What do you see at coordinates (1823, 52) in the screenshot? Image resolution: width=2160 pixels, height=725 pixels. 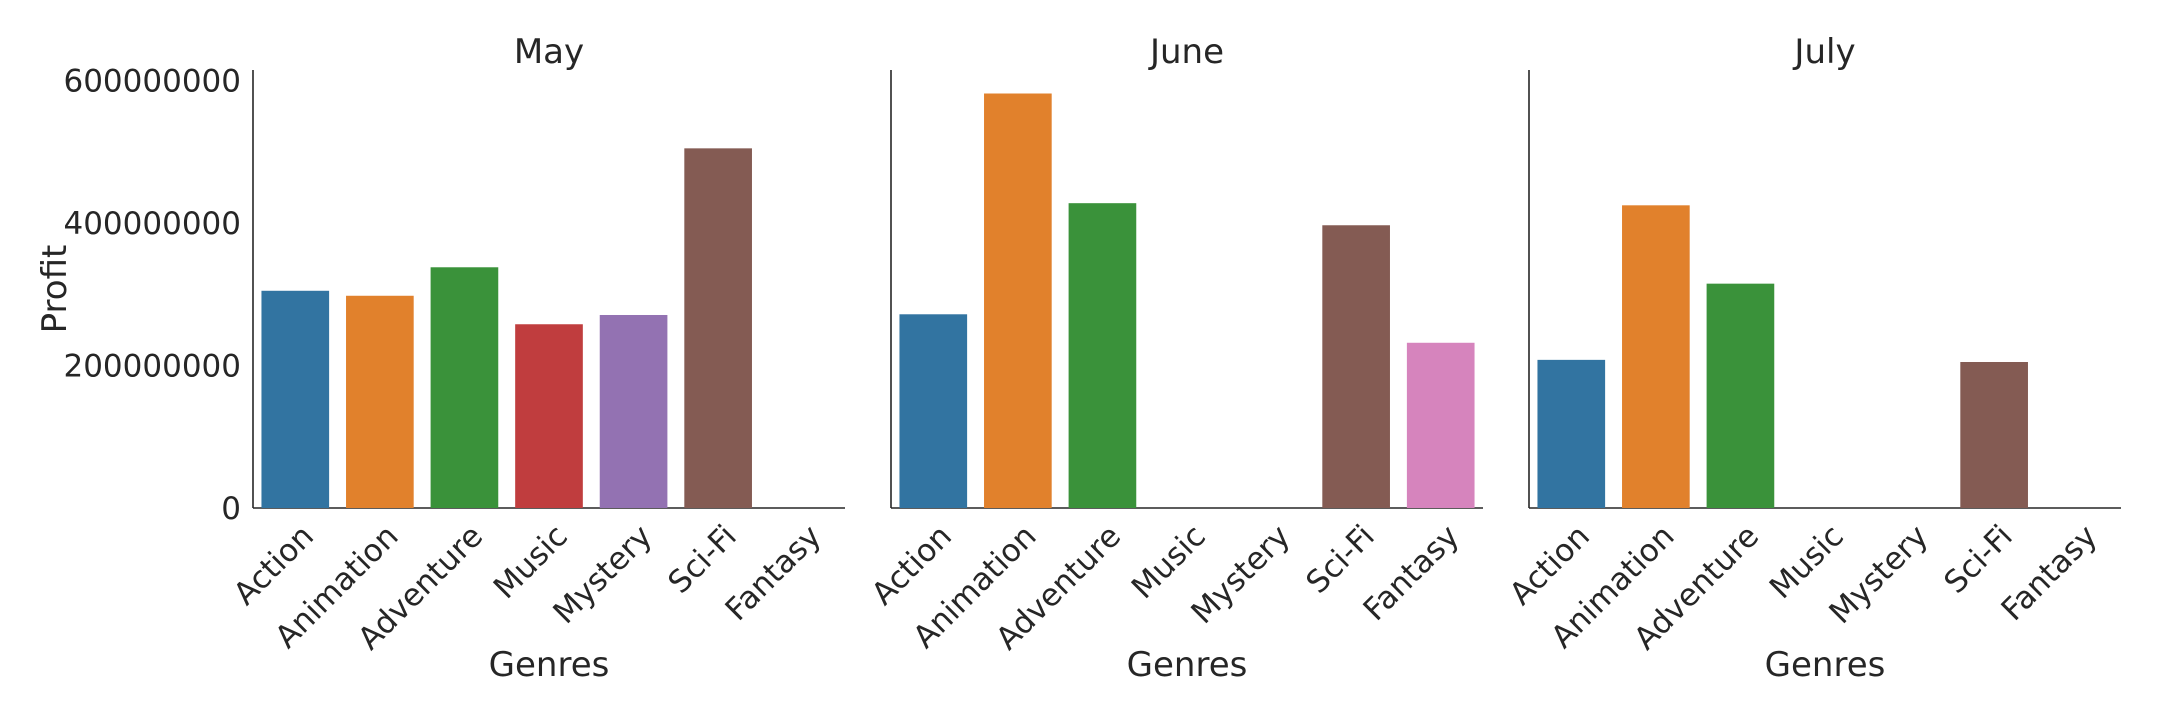 I see `panel-title: July` at bounding box center [1823, 52].